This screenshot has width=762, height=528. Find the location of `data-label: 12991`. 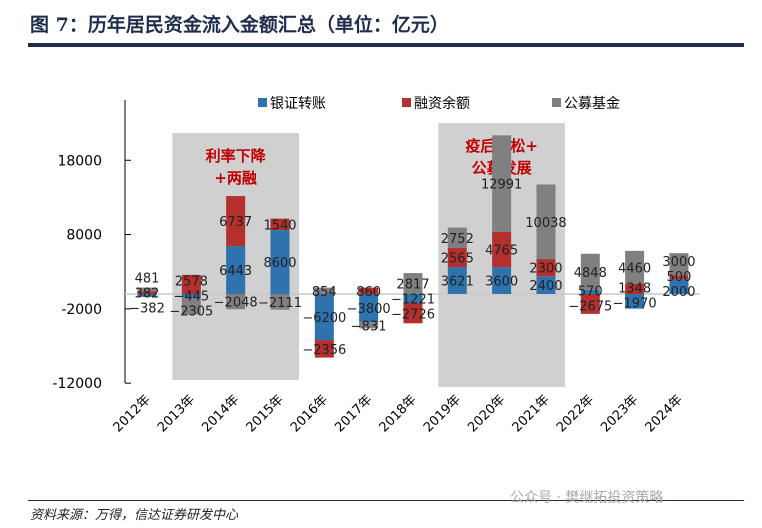

data-label: 12991 is located at coordinates (501, 185).